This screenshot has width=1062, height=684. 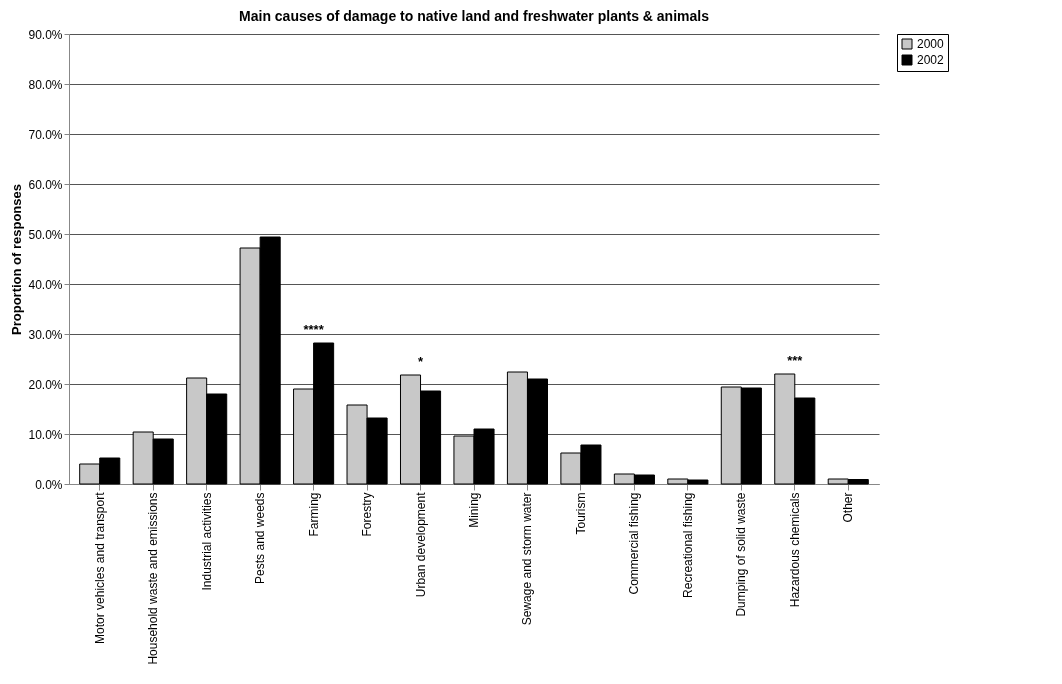 I want to click on y-tick-label: 40.0%, so click(x=45, y=284).